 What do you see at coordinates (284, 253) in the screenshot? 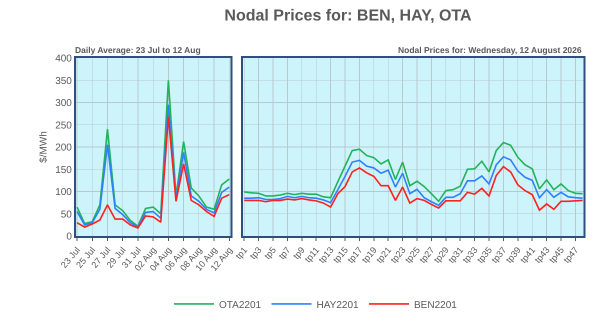
I see `x-tick-label: tp7` at bounding box center [284, 253].